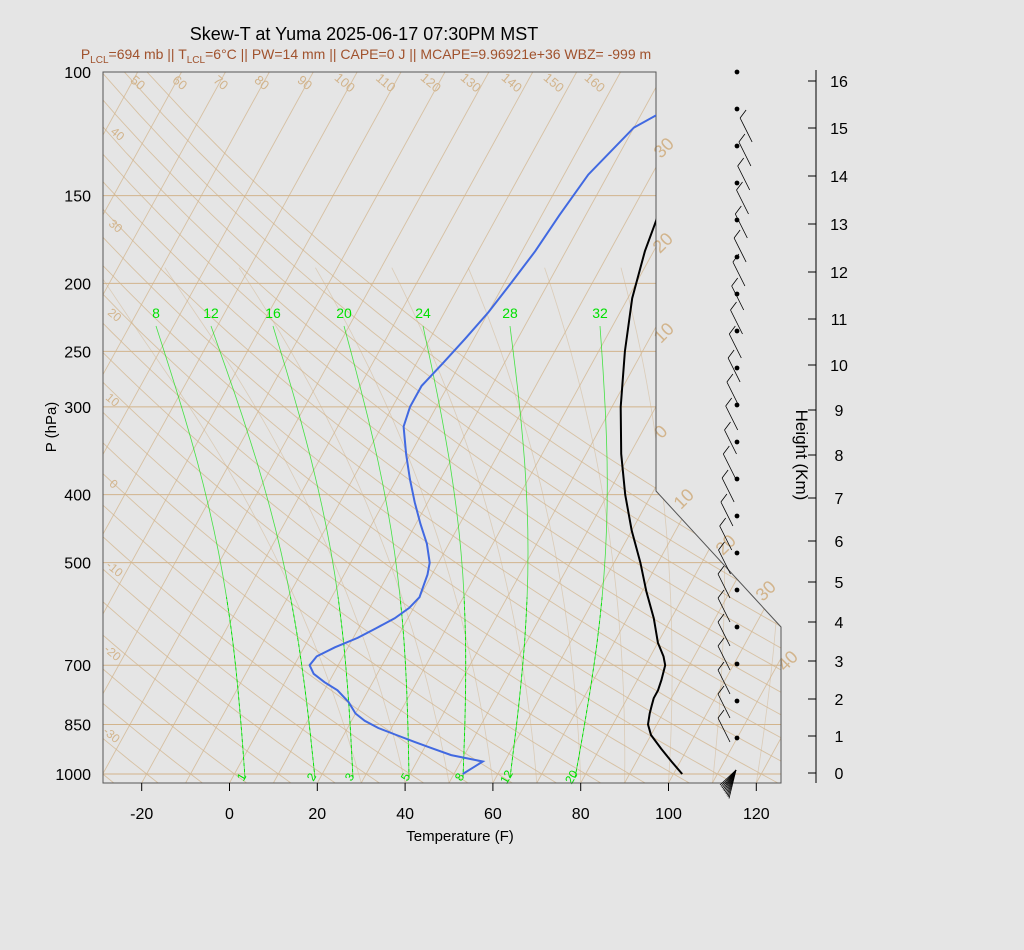  I want to click on pressure-axis: 100 150 200 250 300 400 500 700 850 1000, so click(73, 424).